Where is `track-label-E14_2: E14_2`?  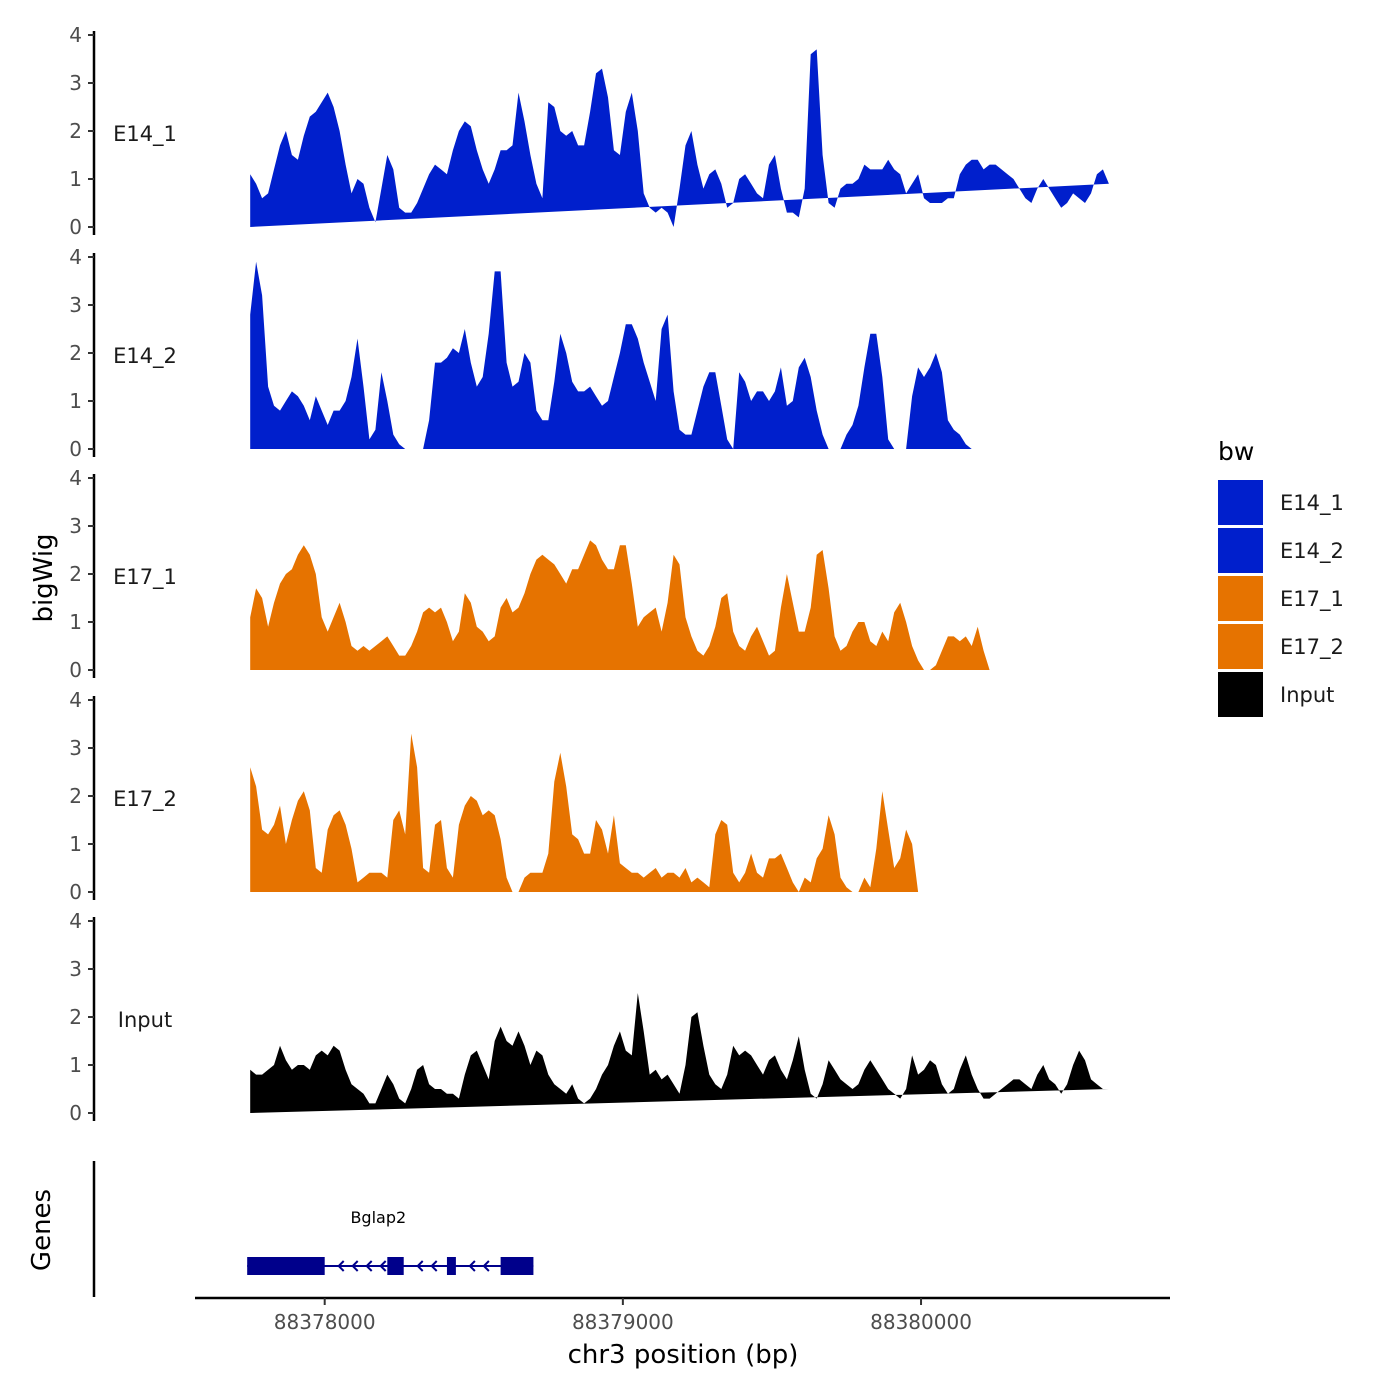
track-label-E14_2: E14_2 is located at coordinates (145, 356).